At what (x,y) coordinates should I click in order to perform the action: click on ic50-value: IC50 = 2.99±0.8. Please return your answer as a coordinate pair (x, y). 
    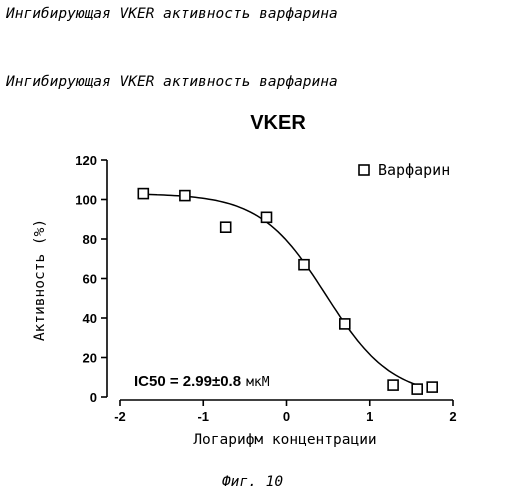
    Looking at the image, I should click on (187, 381).